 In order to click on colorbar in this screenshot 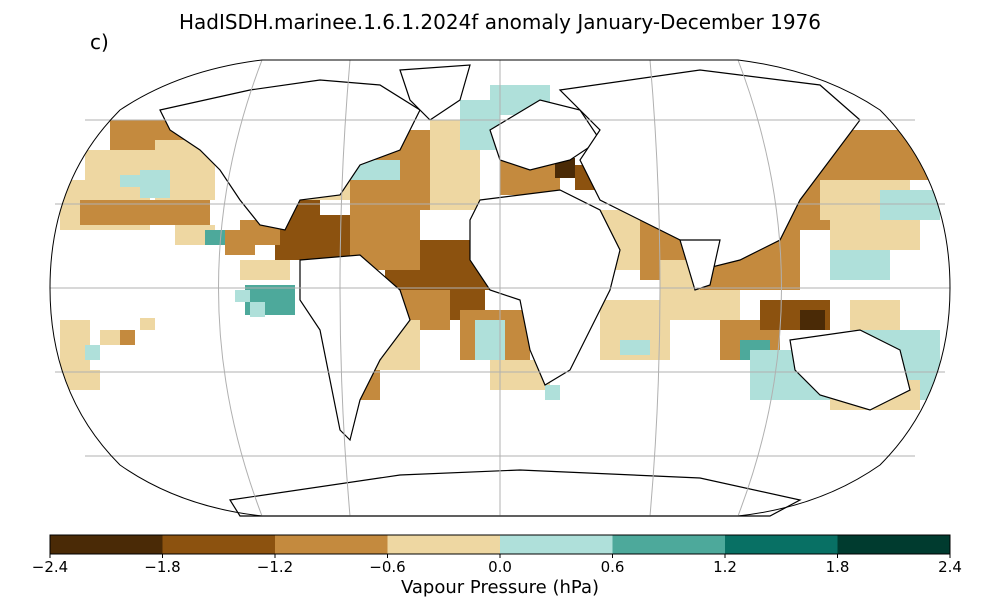, I will do `click(500, 546)`.